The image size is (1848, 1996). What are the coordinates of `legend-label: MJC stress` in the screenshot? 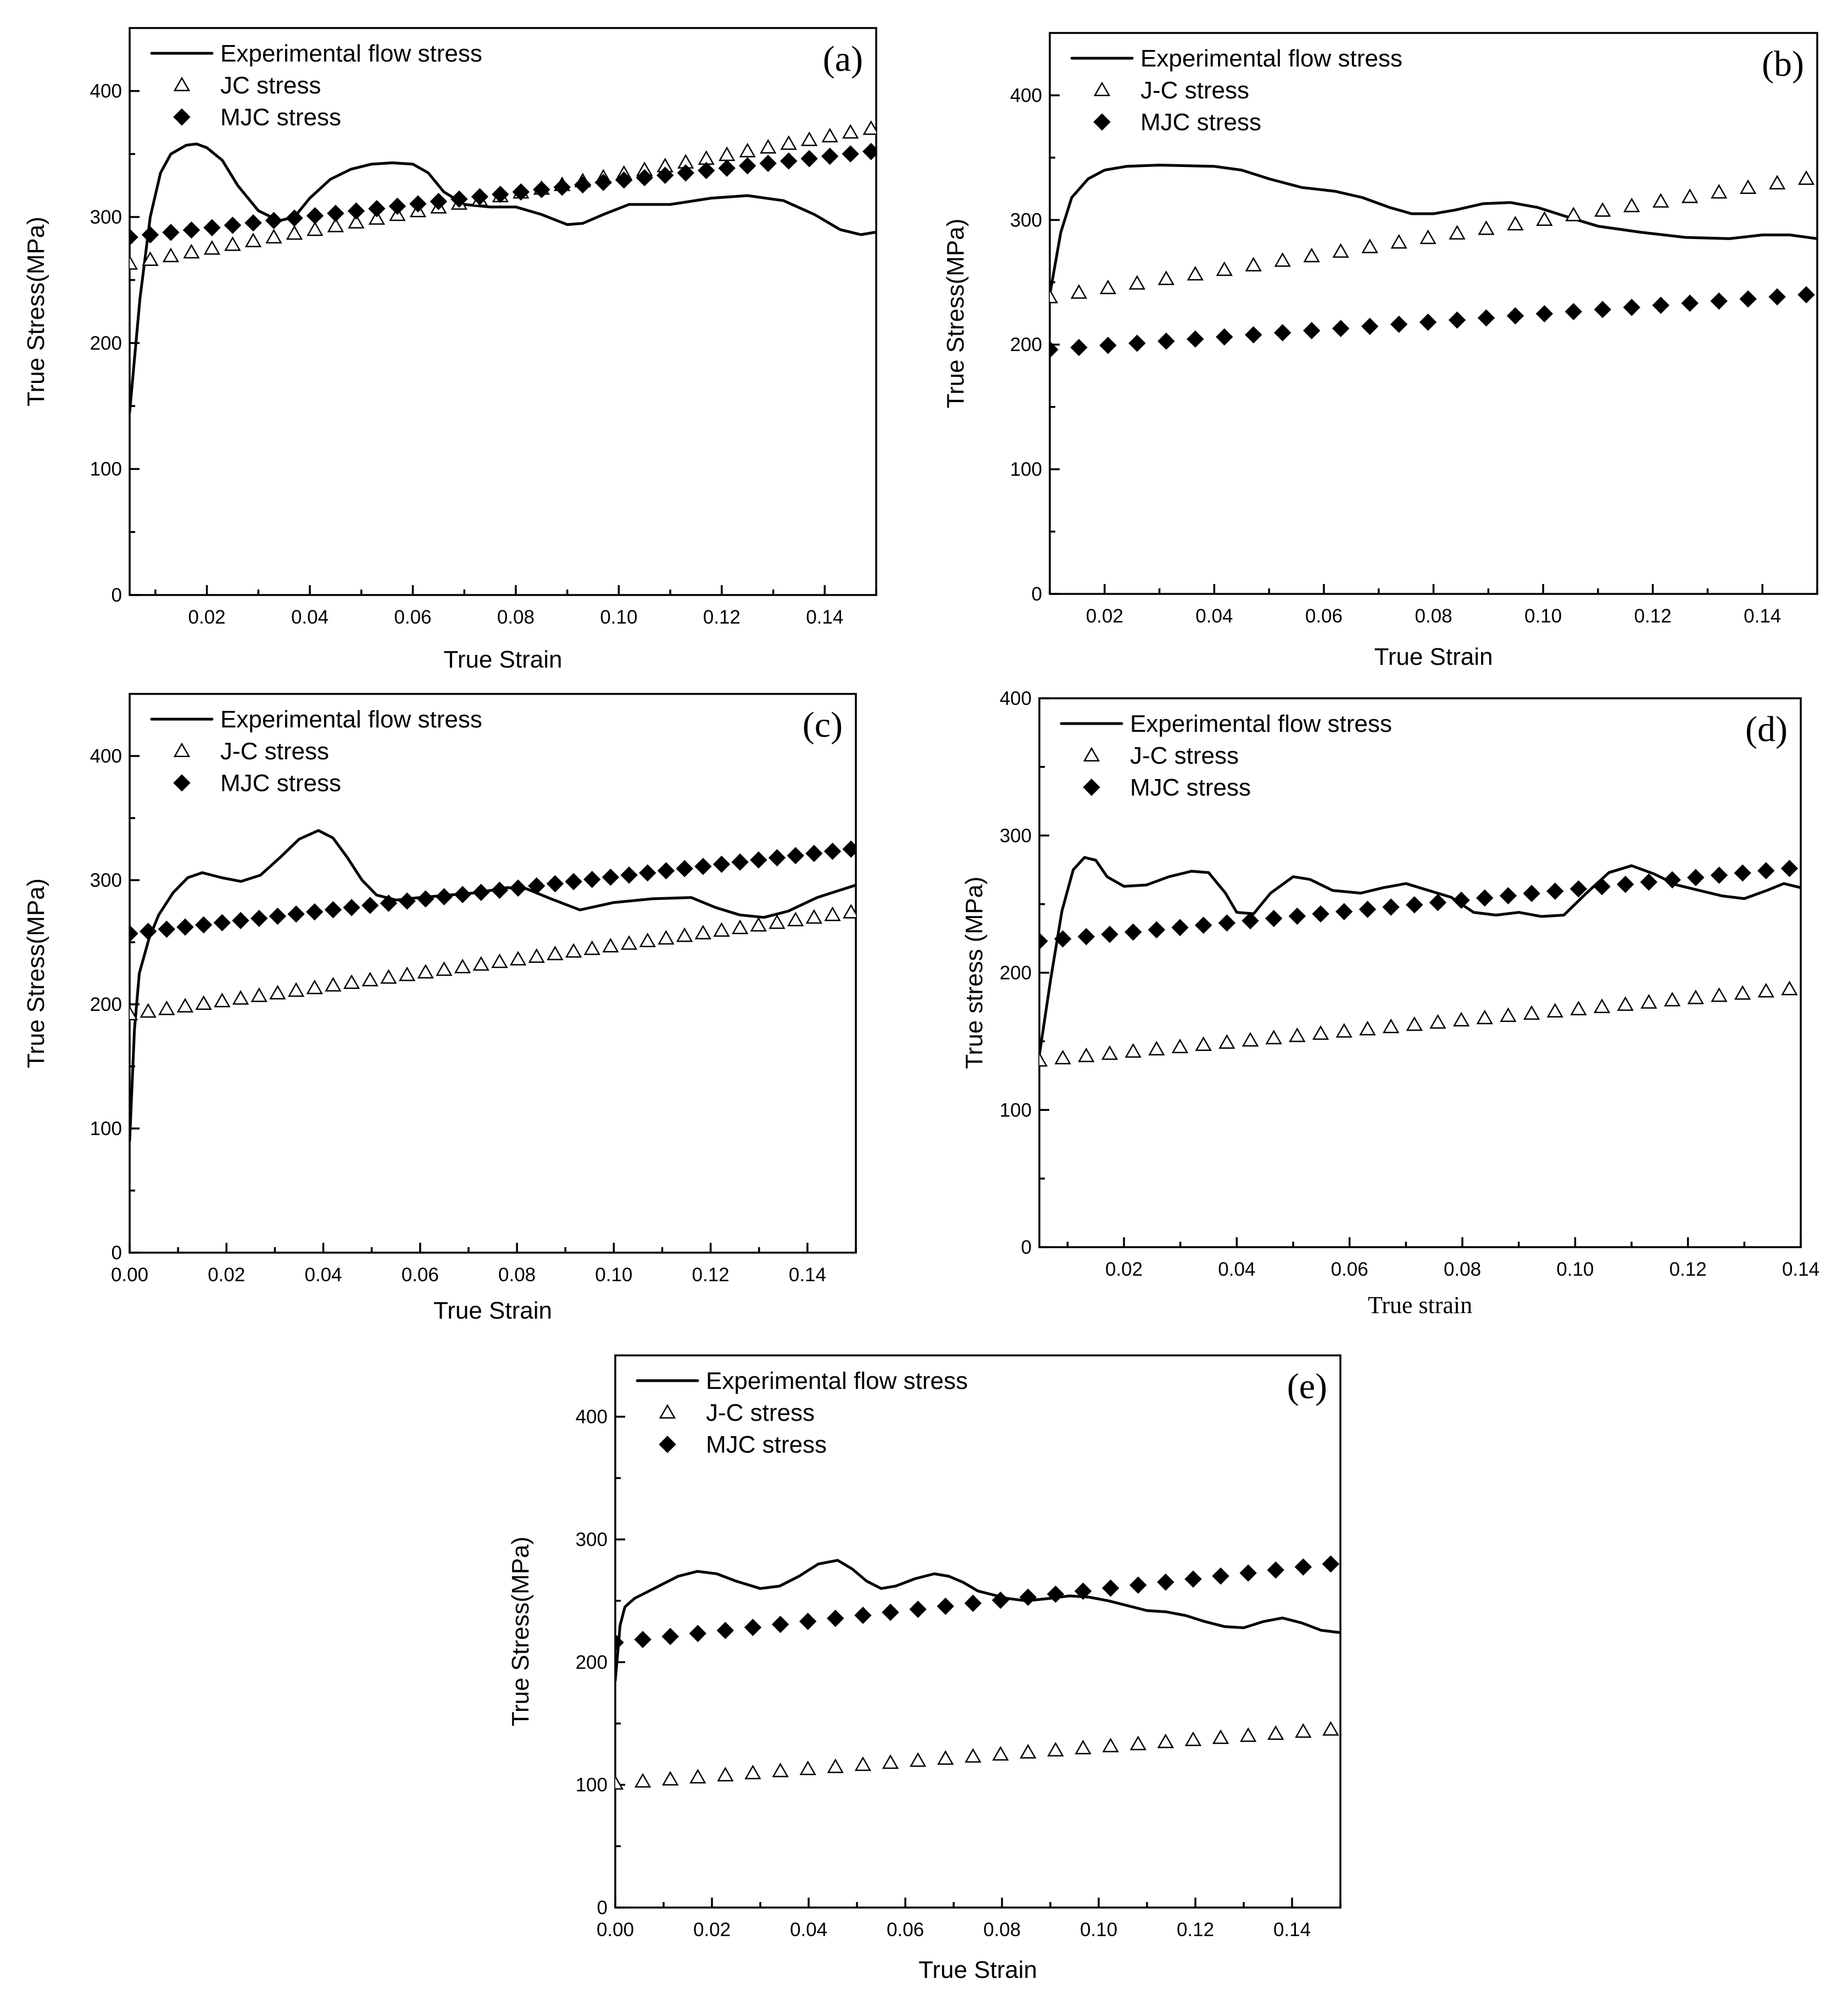 It's located at (281, 117).